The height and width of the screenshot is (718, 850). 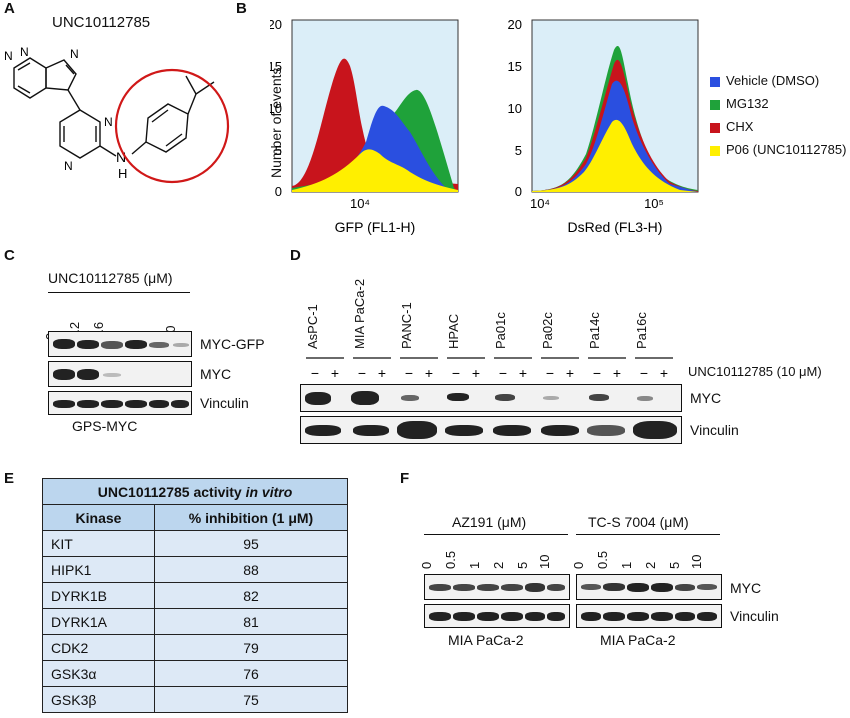 What do you see at coordinates (195, 647) in the screenshot?
I see `table-row: CDK2 79` at bounding box center [195, 647].